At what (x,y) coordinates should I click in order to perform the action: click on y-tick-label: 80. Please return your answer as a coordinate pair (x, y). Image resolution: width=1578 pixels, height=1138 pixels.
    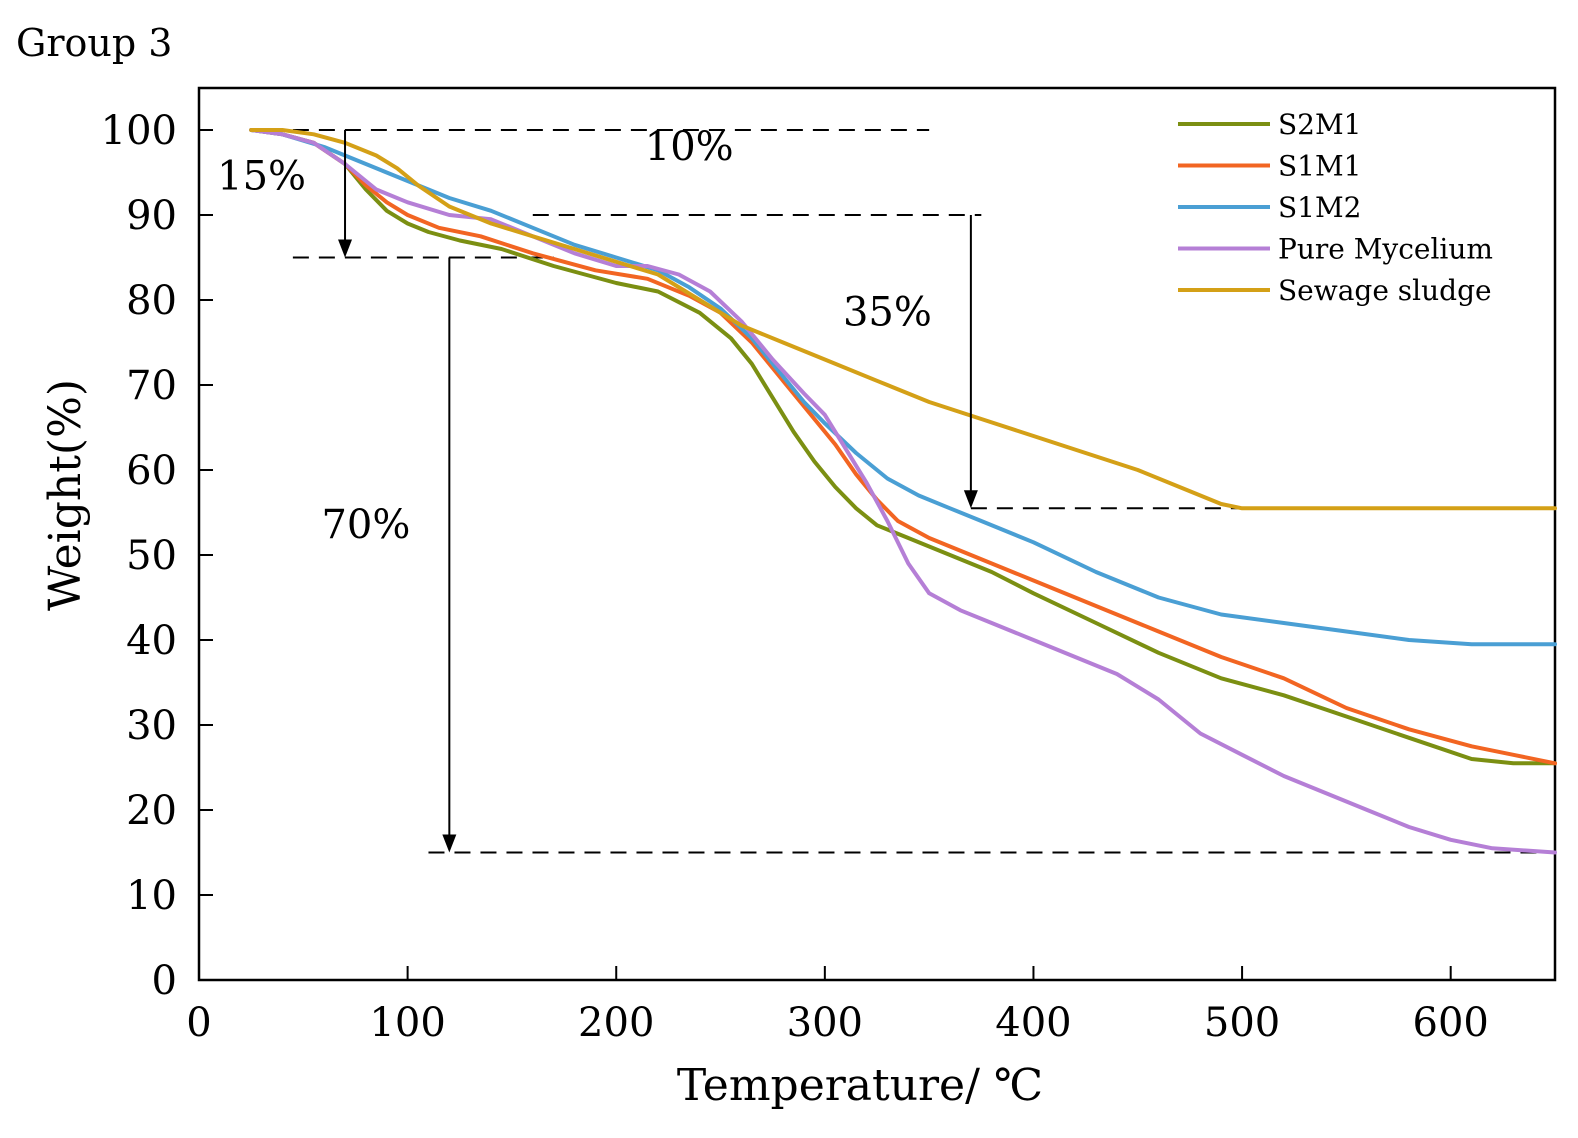
    Looking at the image, I should click on (151, 301).